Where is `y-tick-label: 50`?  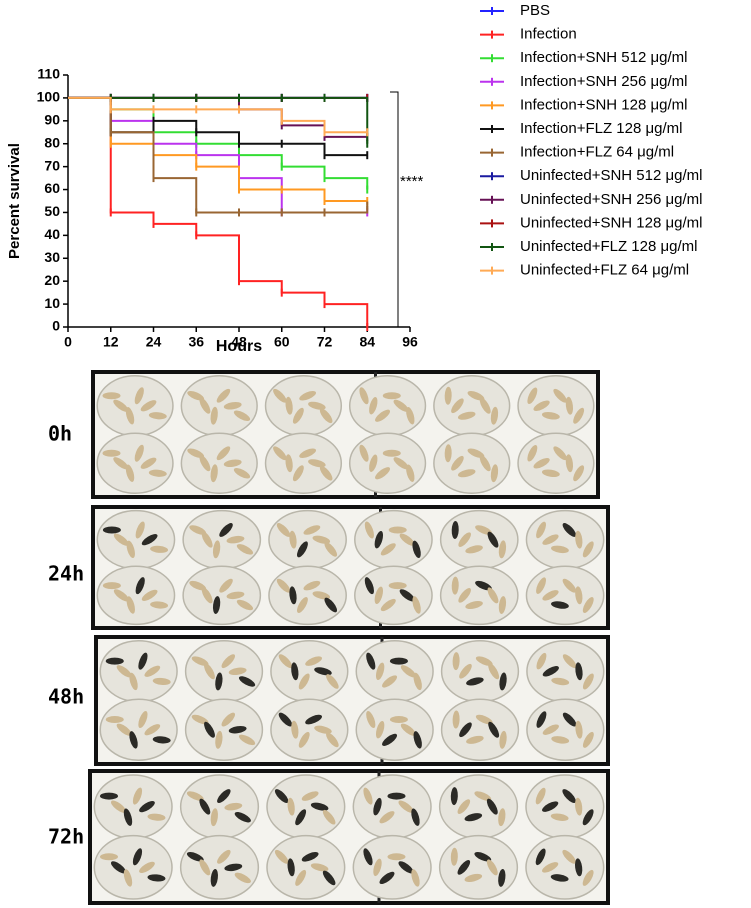 y-tick-label: 50 is located at coordinates (52, 211).